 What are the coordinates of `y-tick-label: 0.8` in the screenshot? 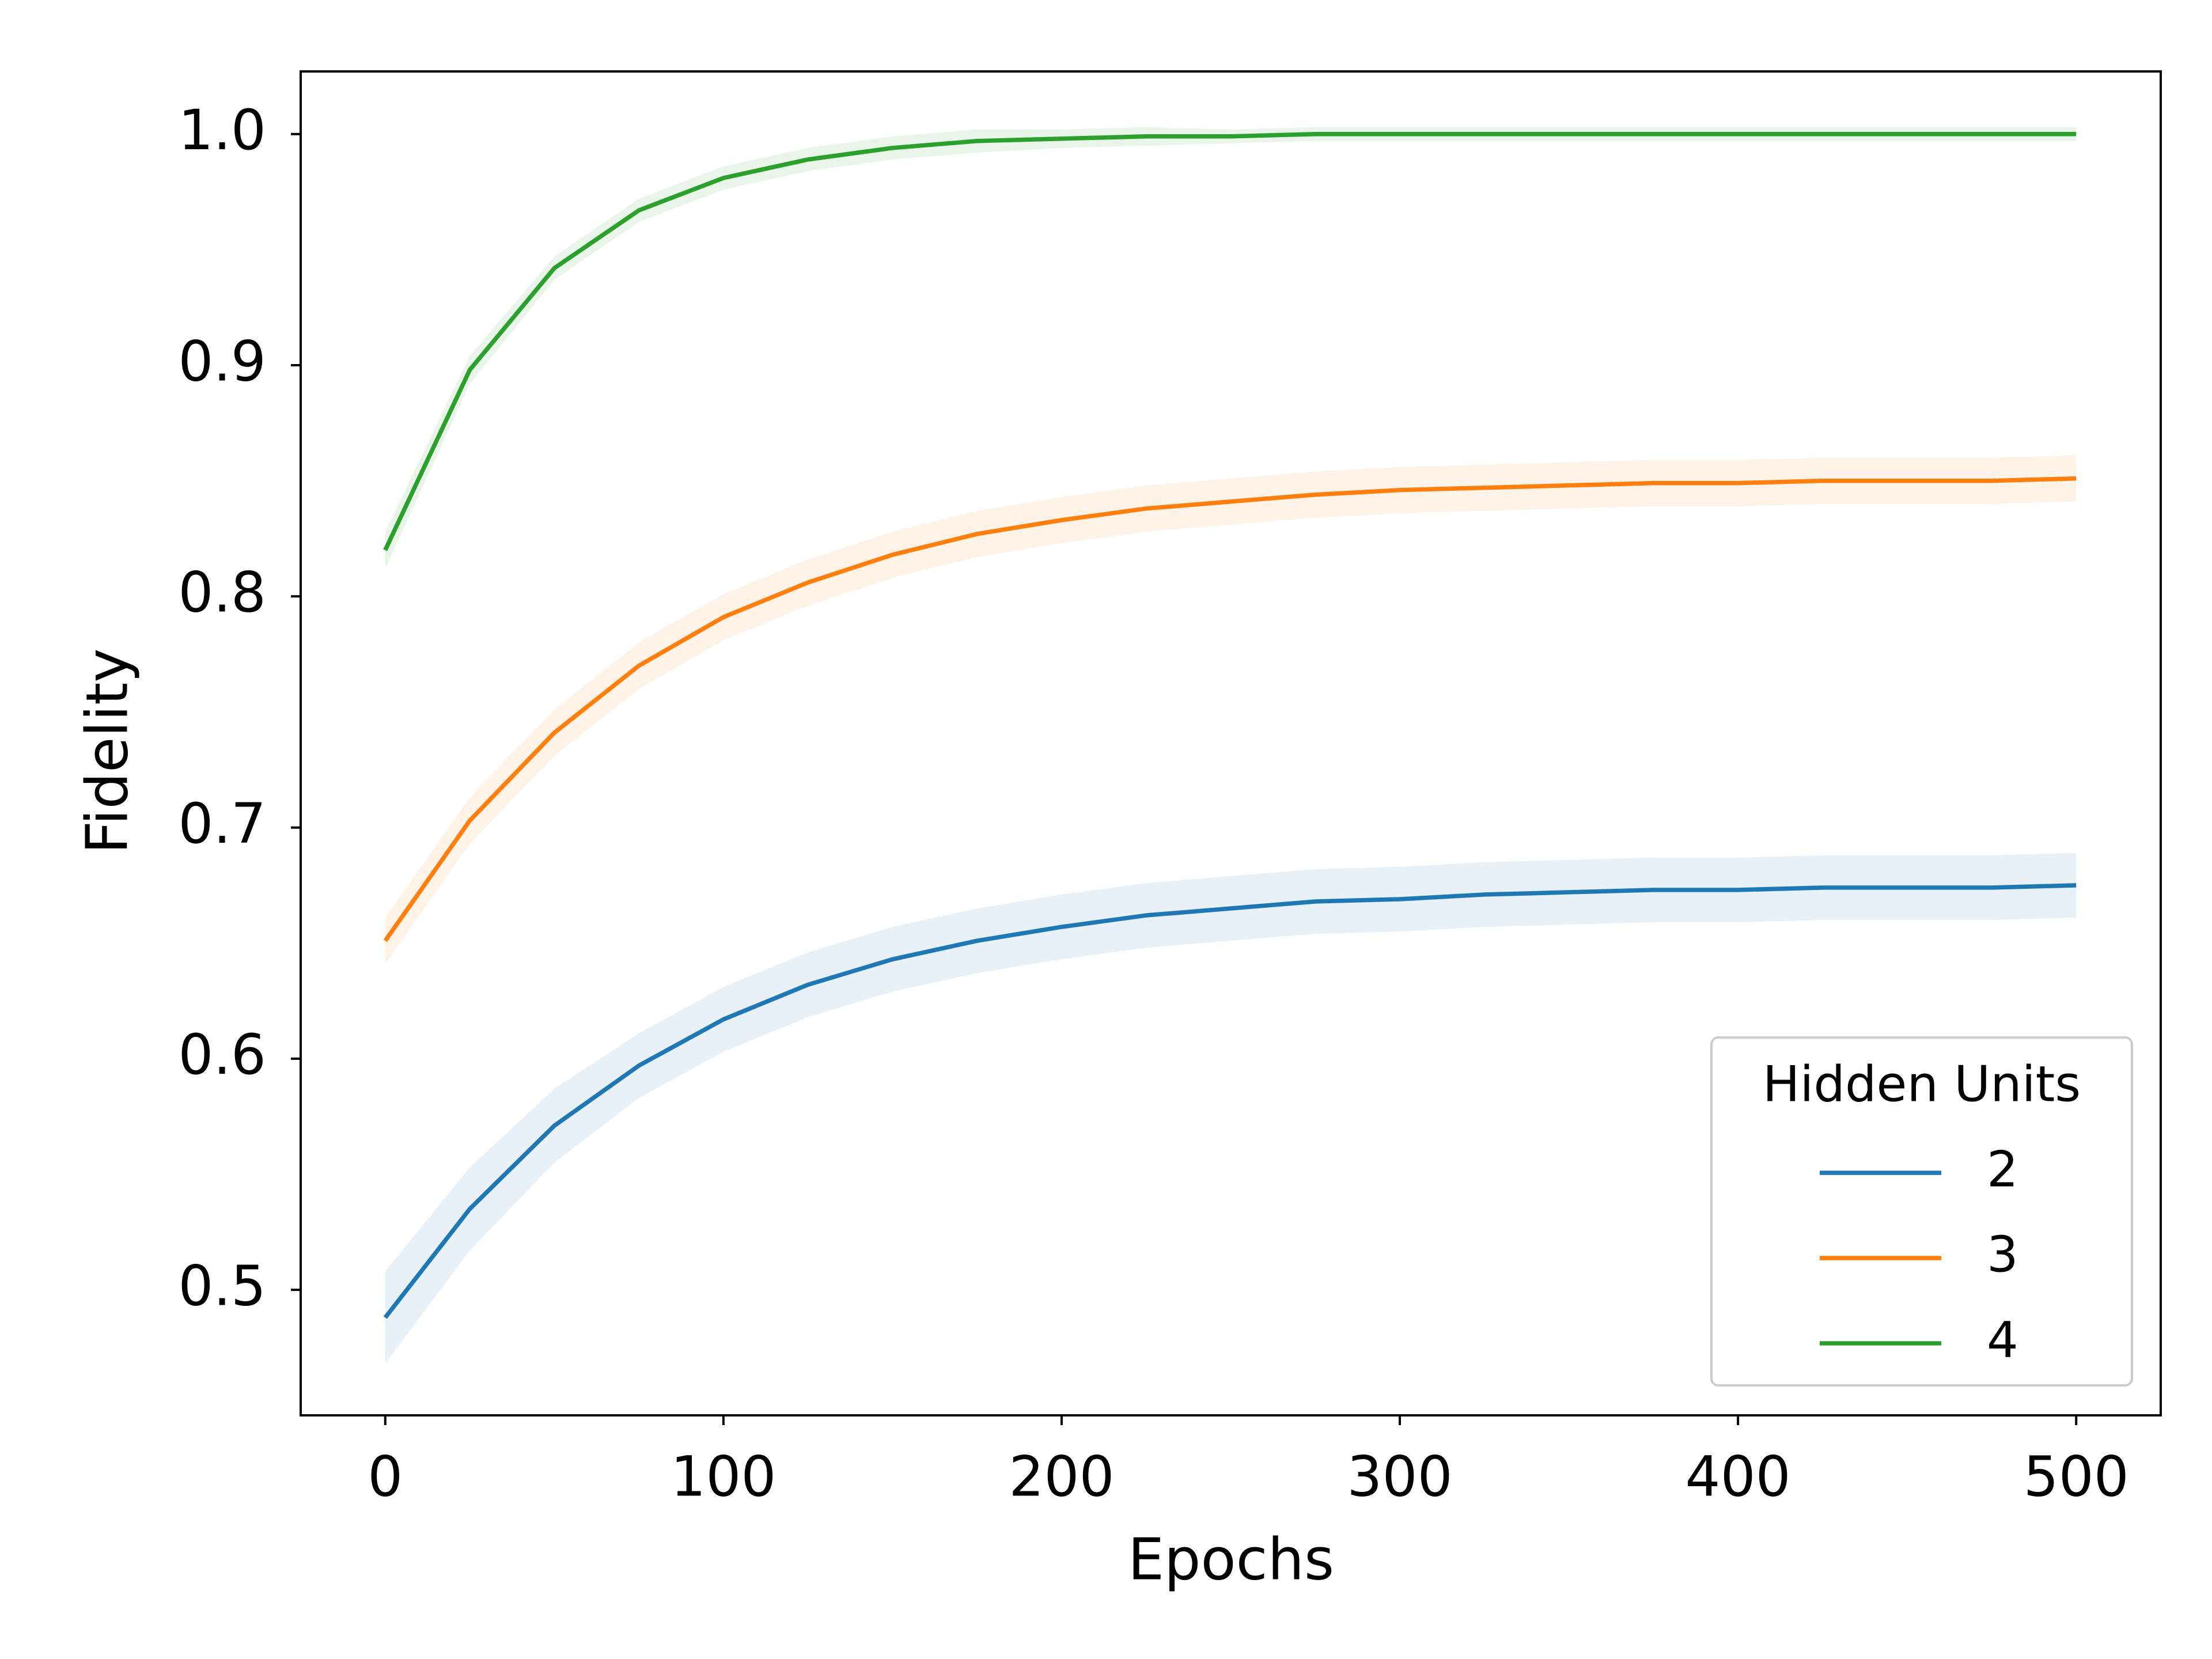 It's located at (222, 592).